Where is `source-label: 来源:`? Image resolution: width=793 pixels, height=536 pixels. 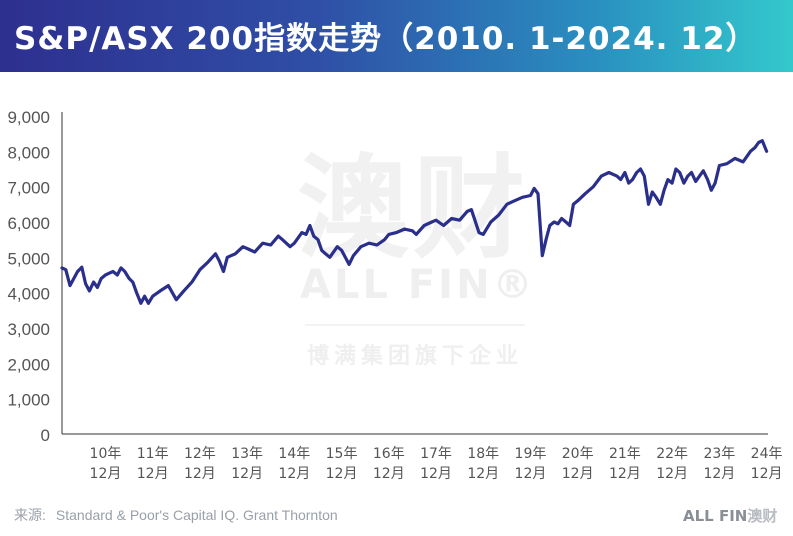
source-label: 来源: is located at coordinates (30, 515).